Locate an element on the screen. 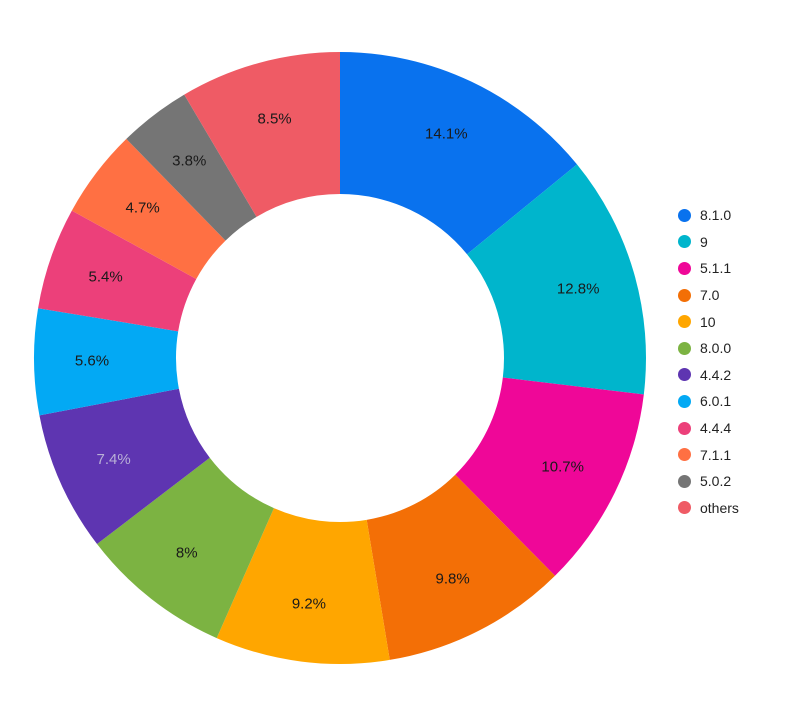 The image size is (800, 706). legend-label: 5.0.2 is located at coordinates (716, 481).